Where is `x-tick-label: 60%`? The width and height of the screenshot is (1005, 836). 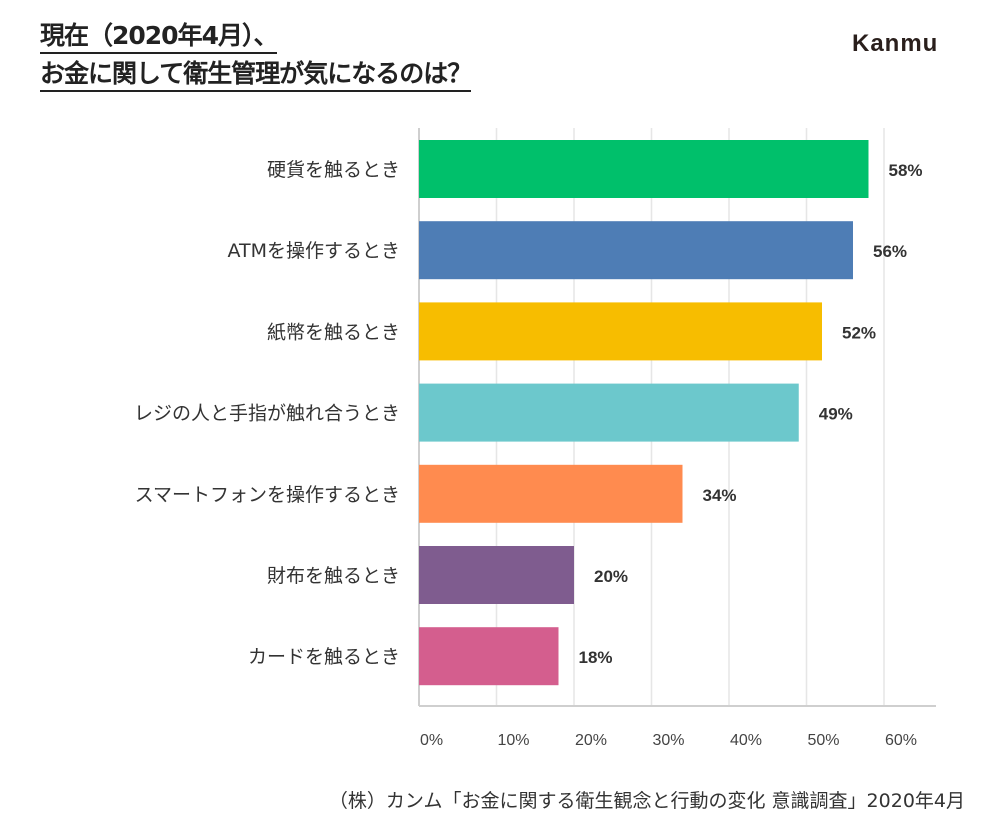
x-tick-label: 60% is located at coordinates (901, 740).